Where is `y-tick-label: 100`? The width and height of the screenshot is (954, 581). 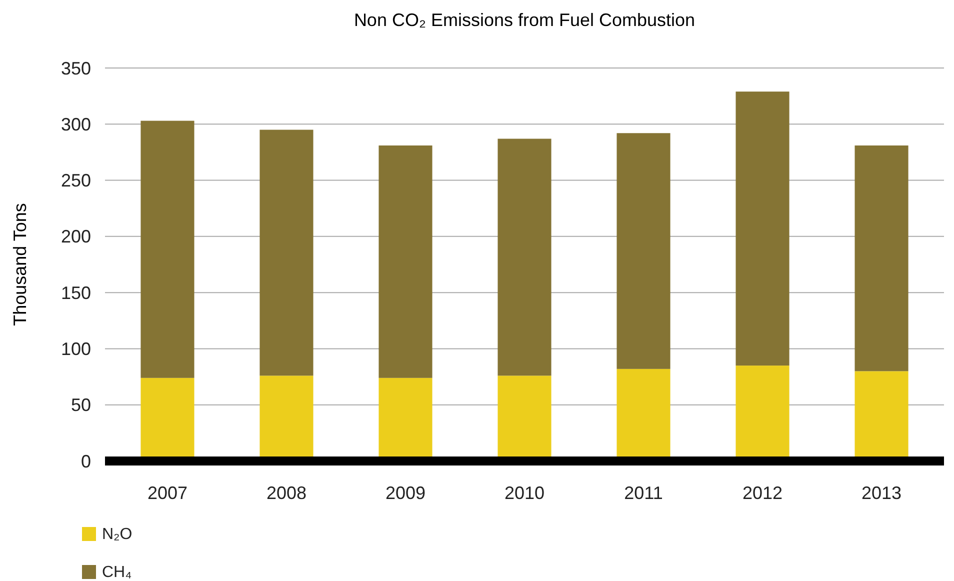
y-tick-label: 100 is located at coordinates (75, 349).